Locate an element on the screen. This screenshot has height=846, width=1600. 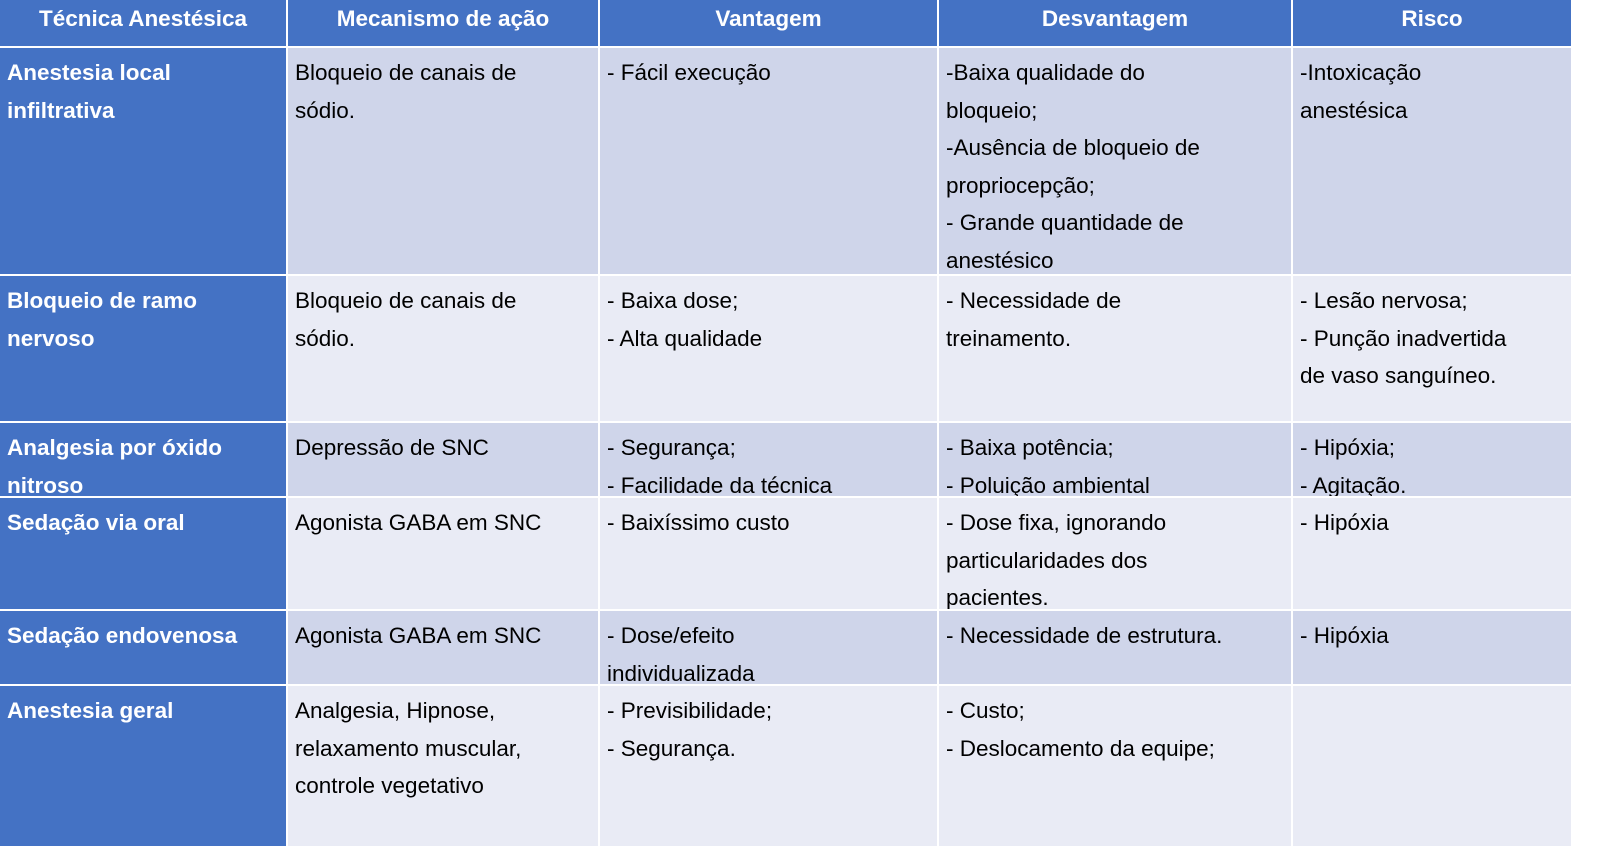
cell-line: nervoso is located at coordinates (51, 338).